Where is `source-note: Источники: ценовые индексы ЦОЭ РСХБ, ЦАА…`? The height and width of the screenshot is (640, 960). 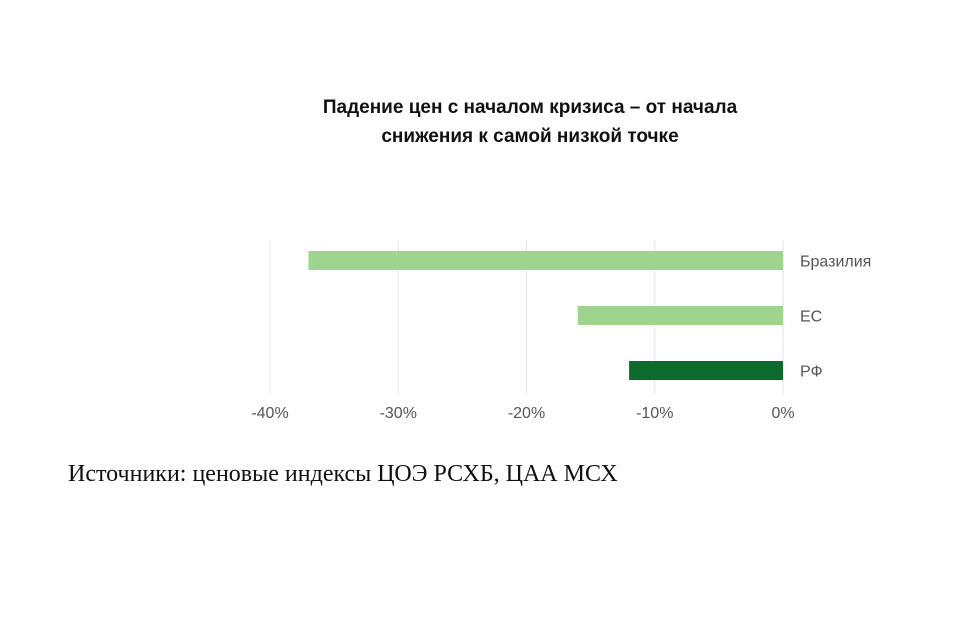
source-note: Источники: ценовые индексы ЦОЭ РСХБ, ЦАА… is located at coordinates (343, 474).